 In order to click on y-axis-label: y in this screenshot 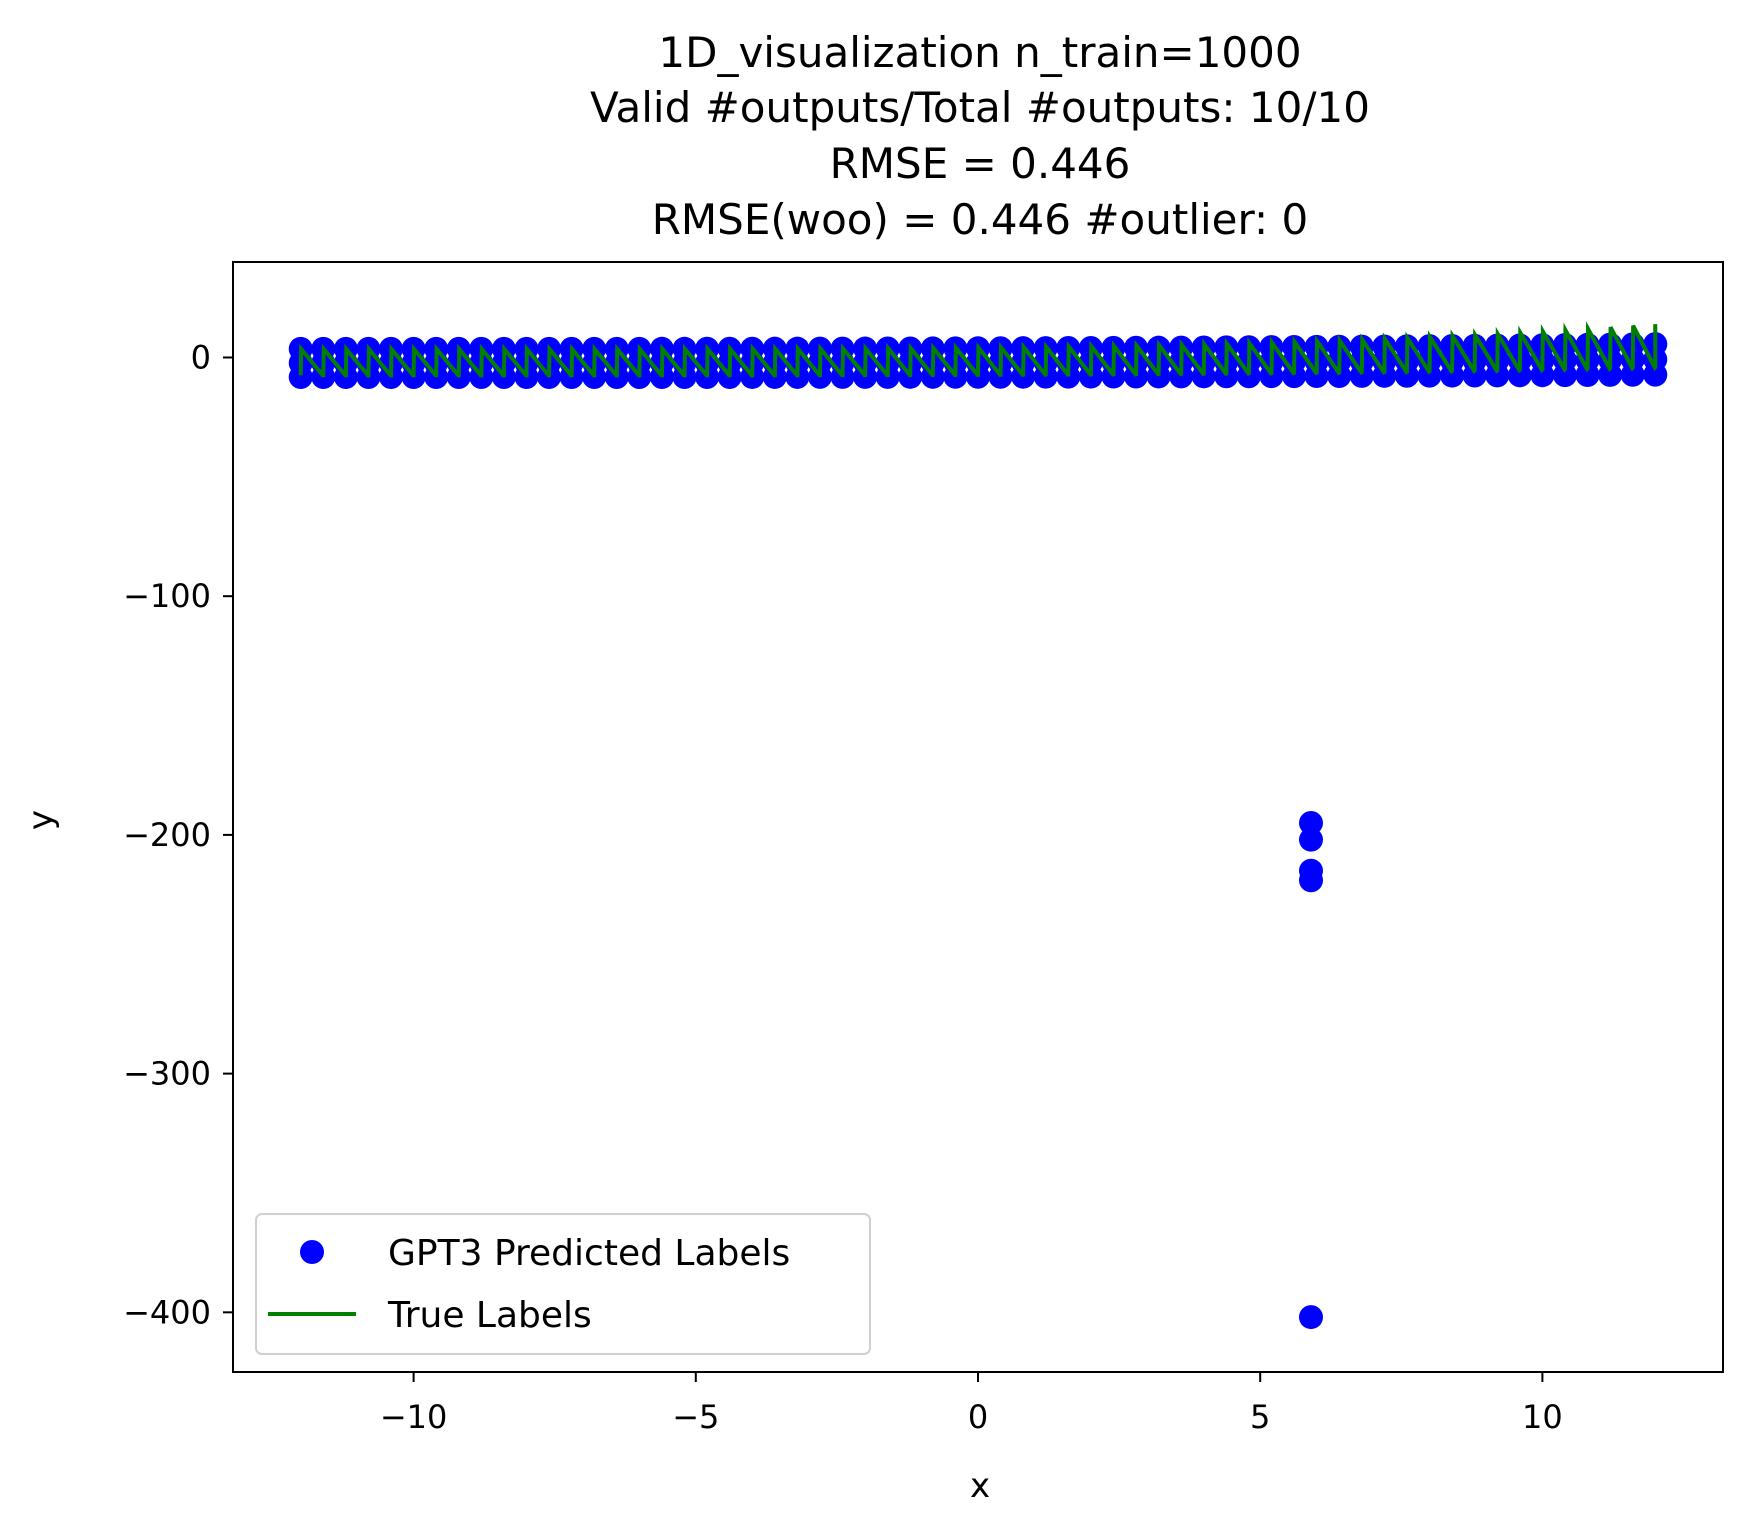, I will do `click(41, 820)`.